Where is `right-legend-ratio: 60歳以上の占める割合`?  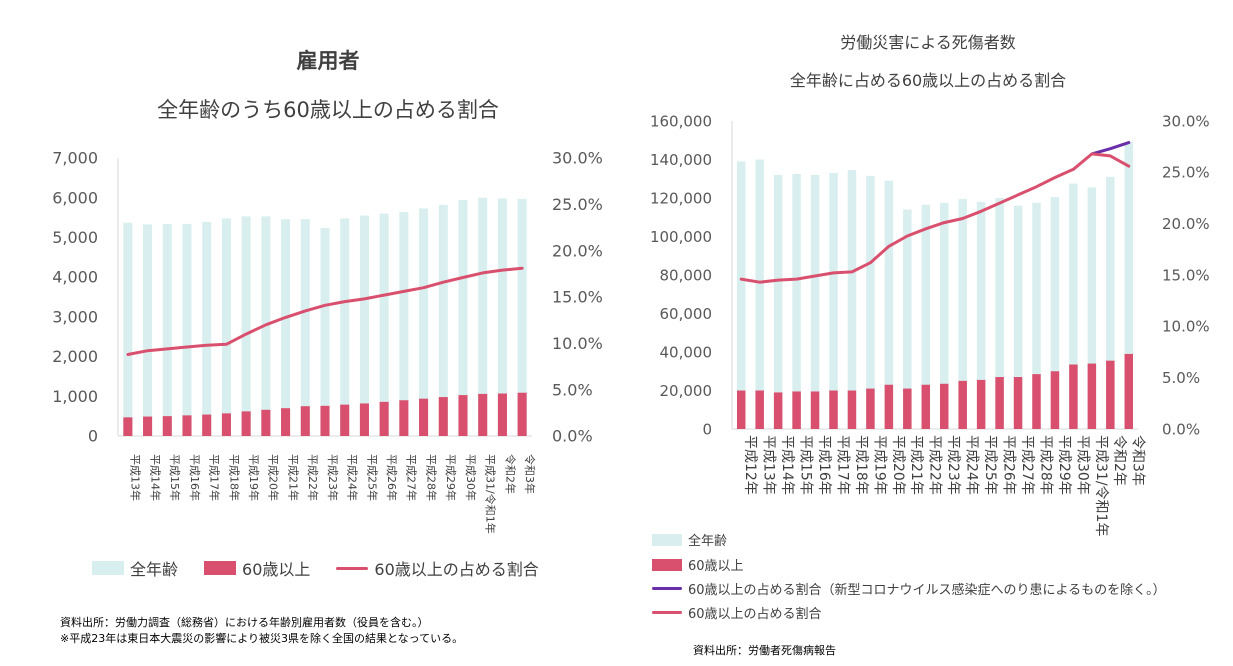 right-legend-ratio: 60歳以上の占める割合 is located at coordinates (737, 612).